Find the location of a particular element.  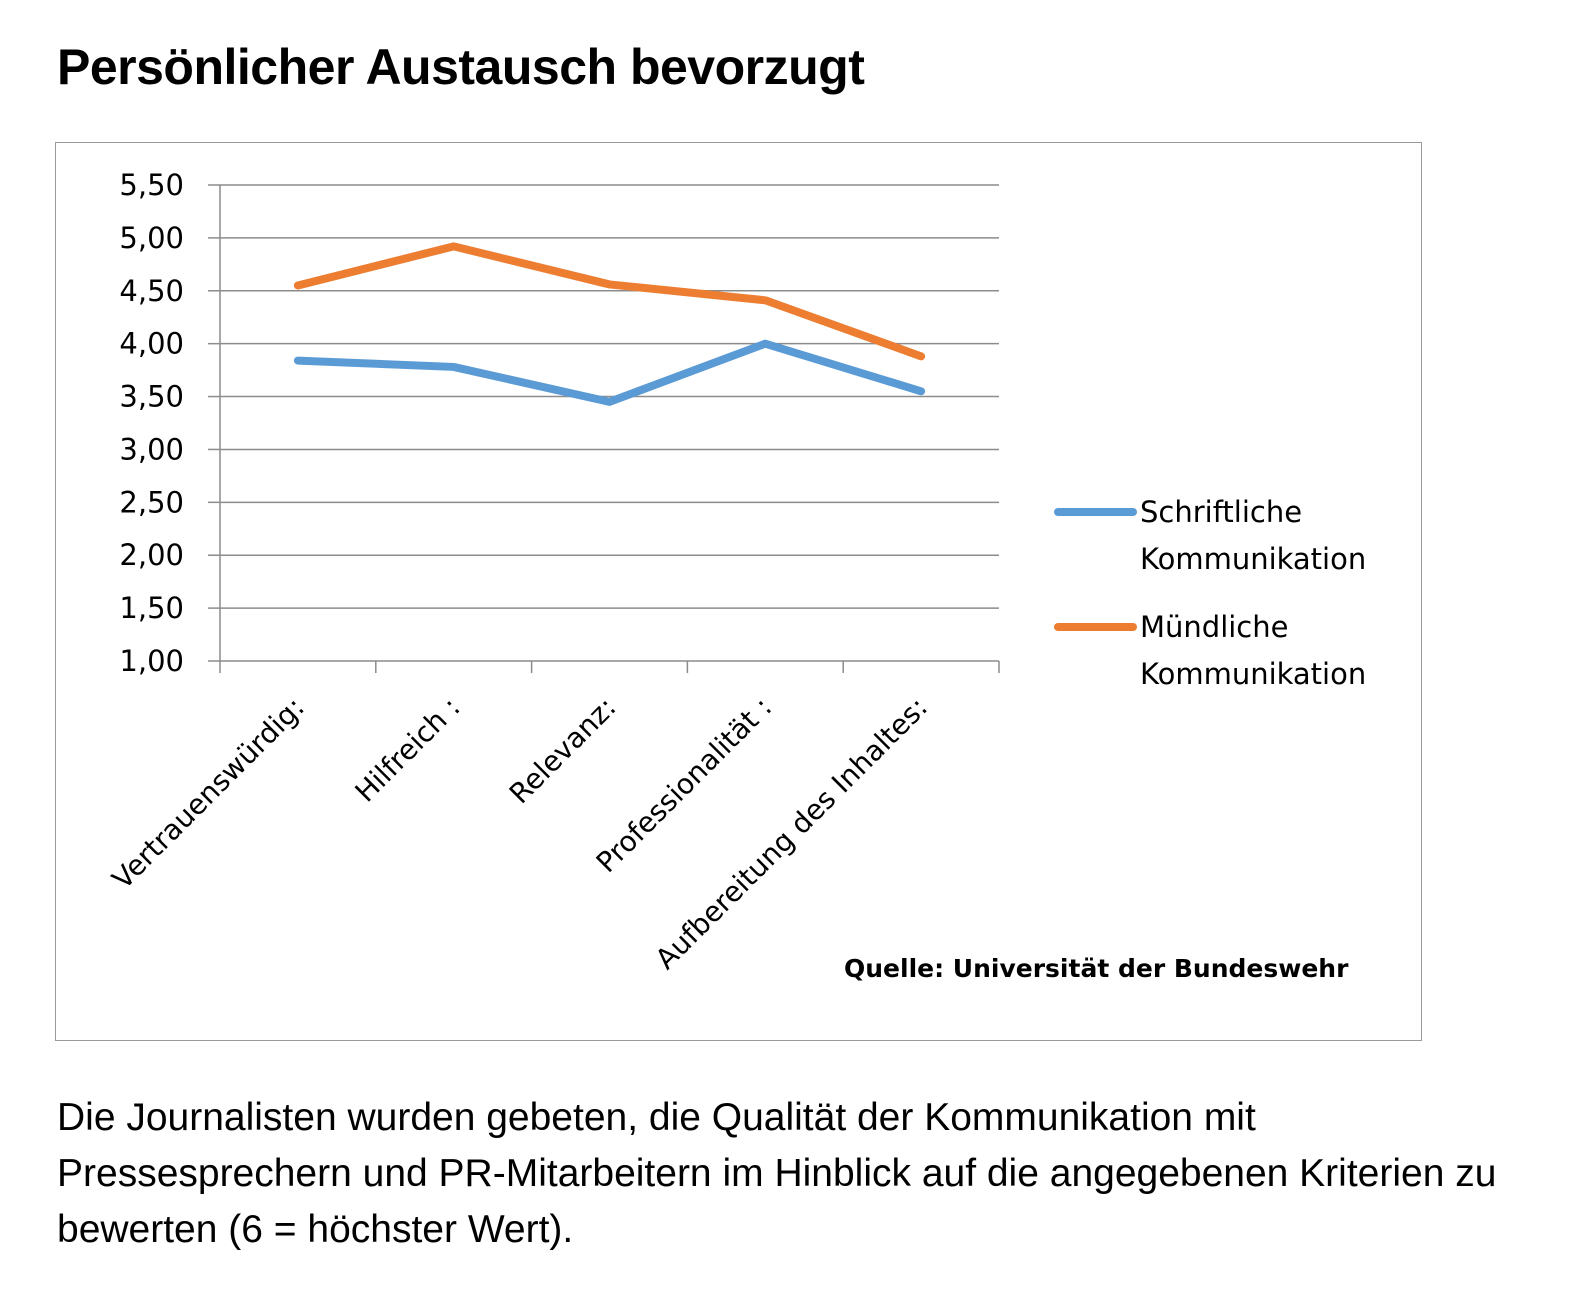

y-tick-label: 3,00 is located at coordinates (151, 449).